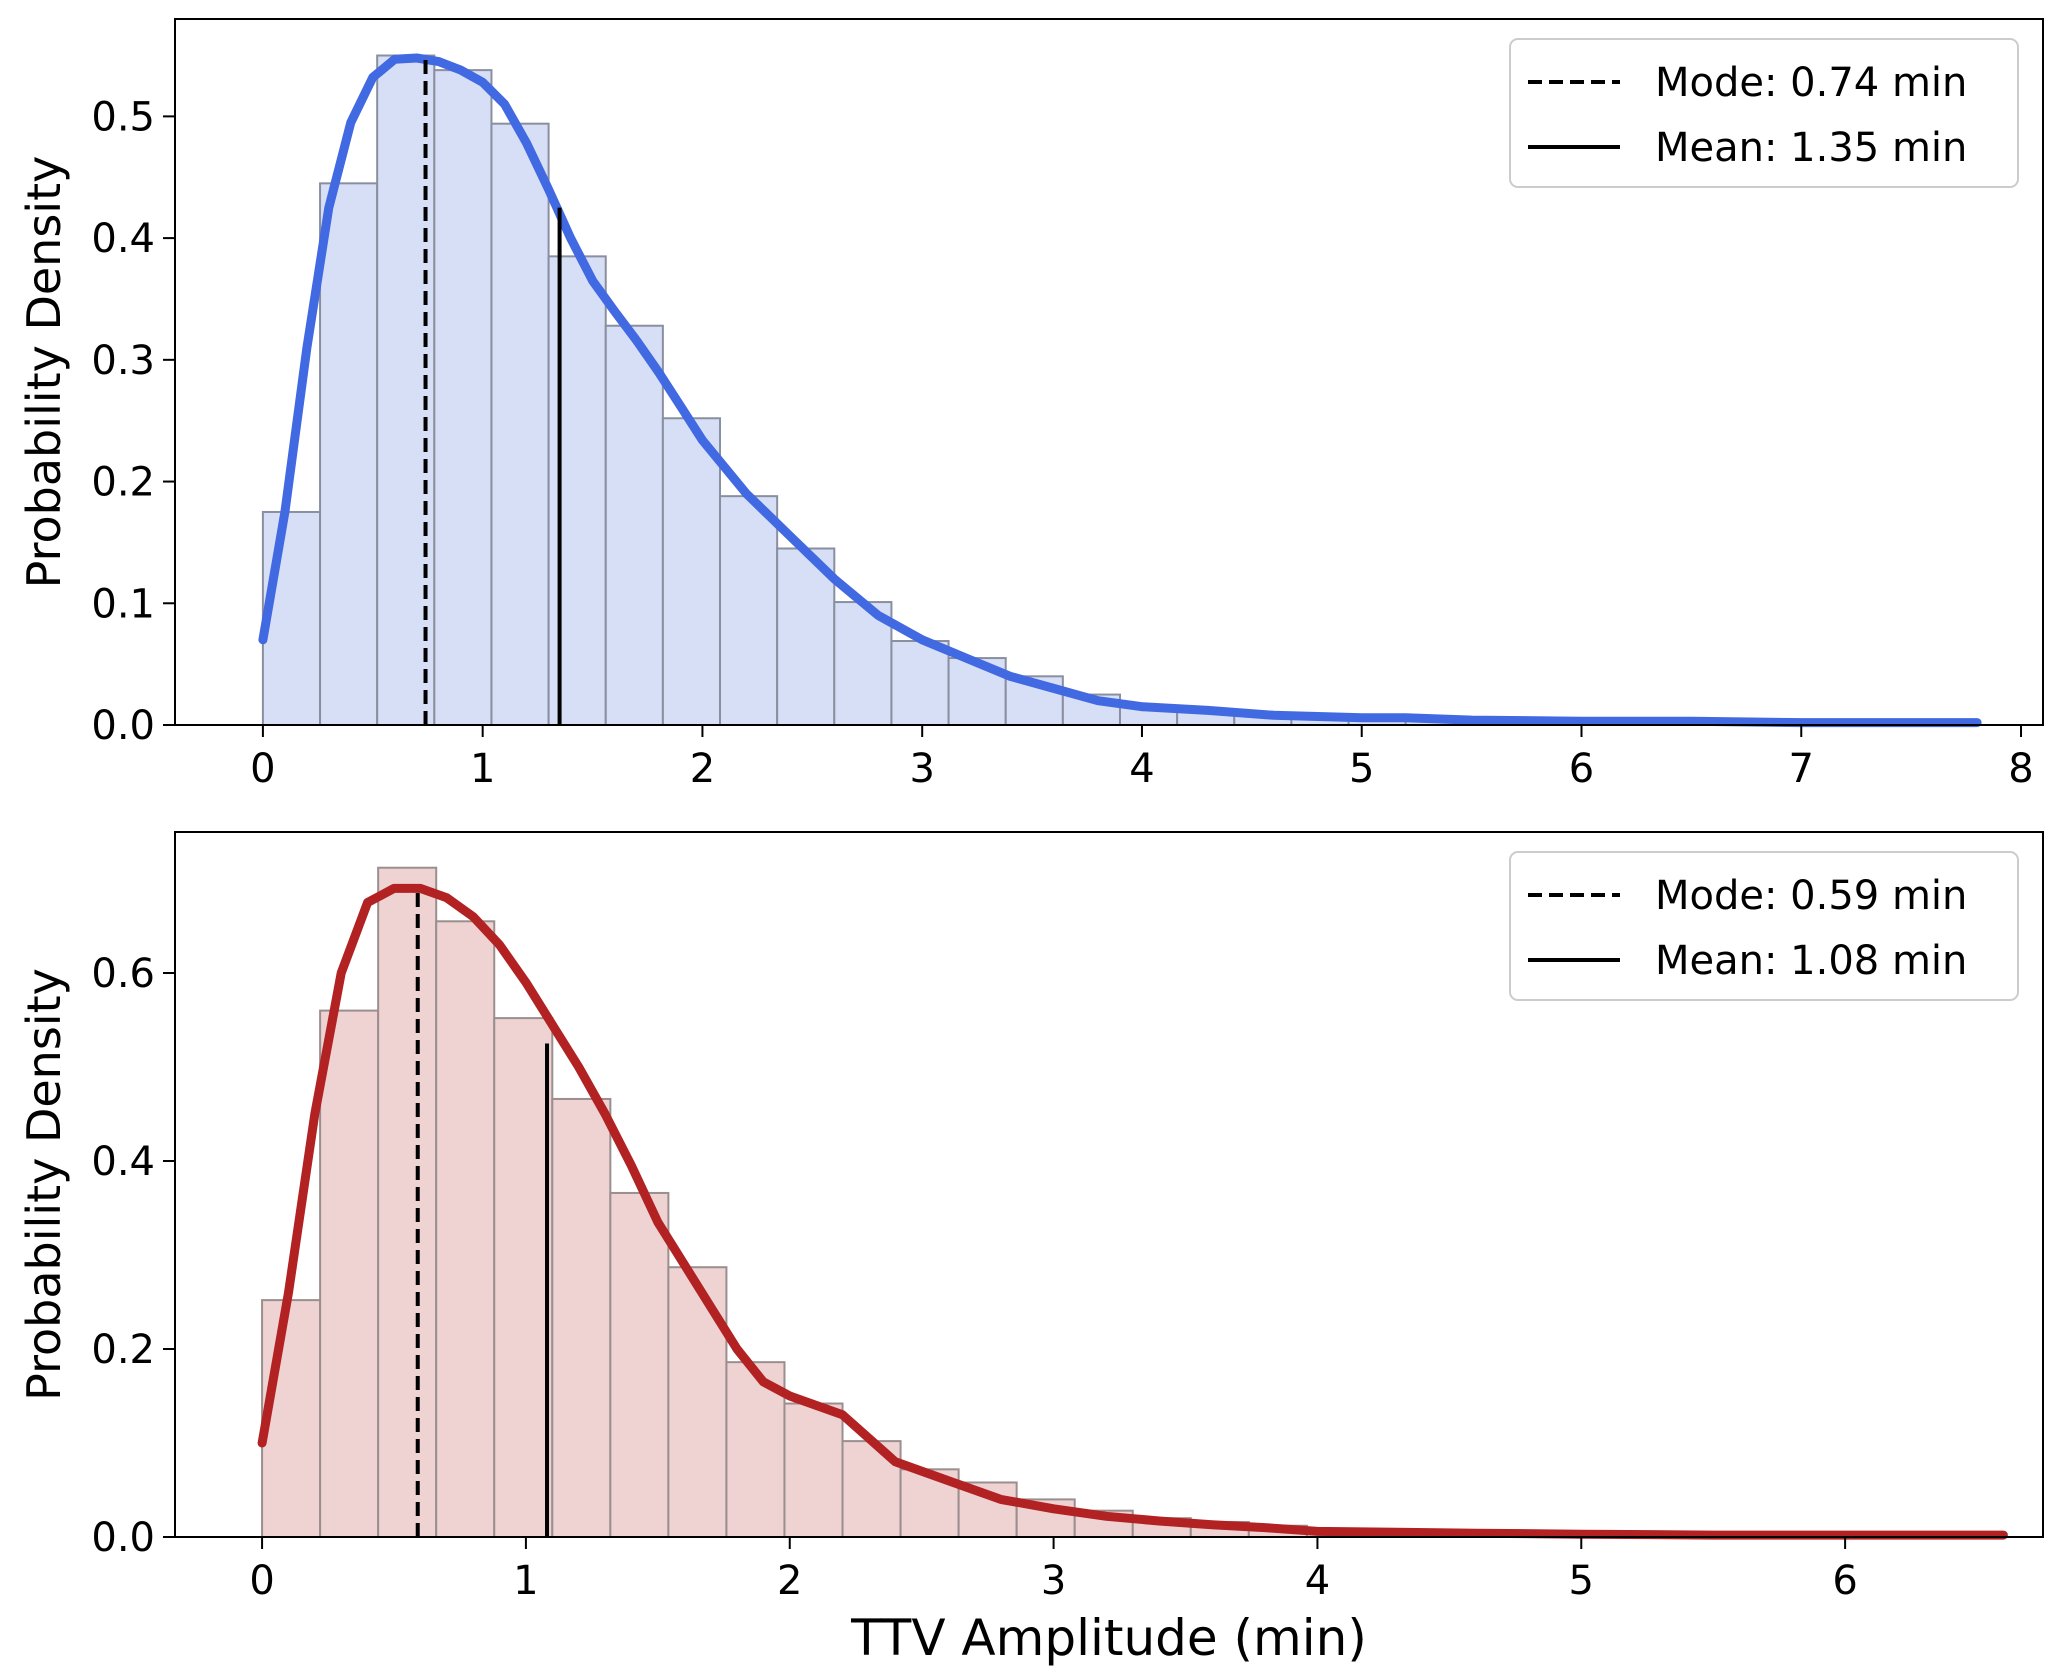 Image resolution: width=2055 pixels, height=1677 pixels. Describe the element at coordinates (133, 421) in the screenshot. I see `top-y-ticks: 0.0 0.1 0.2 0.3 0.4 0.5` at that location.